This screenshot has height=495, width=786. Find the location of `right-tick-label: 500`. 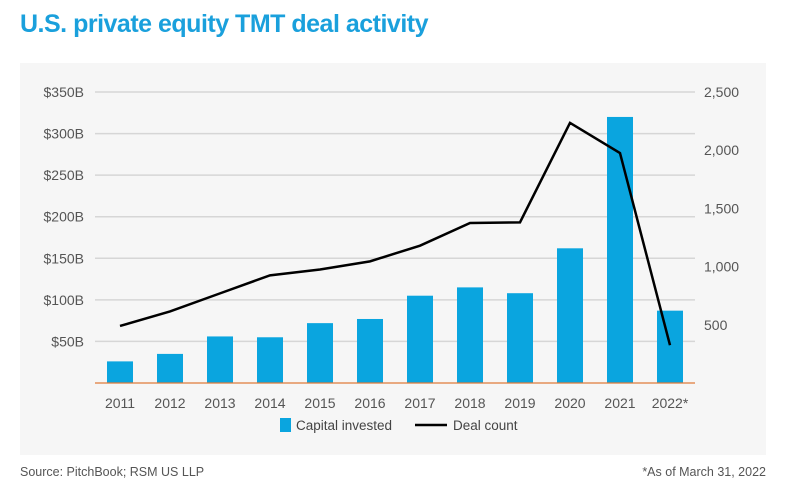

right-tick-label: 500 is located at coordinates (716, 325).